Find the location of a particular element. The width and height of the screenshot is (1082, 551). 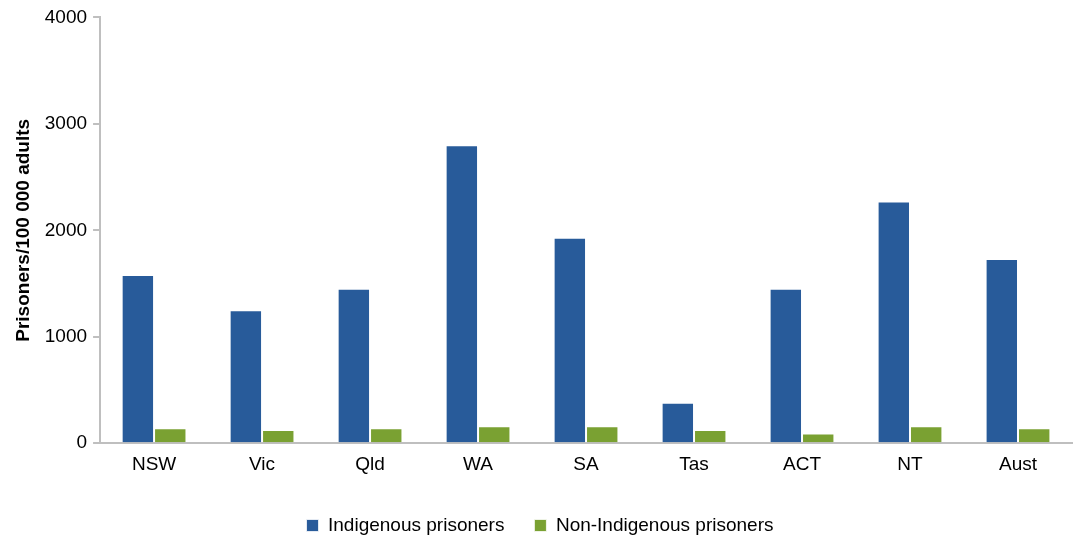

x-tick-label: SA is located at coordinates (586, 463).